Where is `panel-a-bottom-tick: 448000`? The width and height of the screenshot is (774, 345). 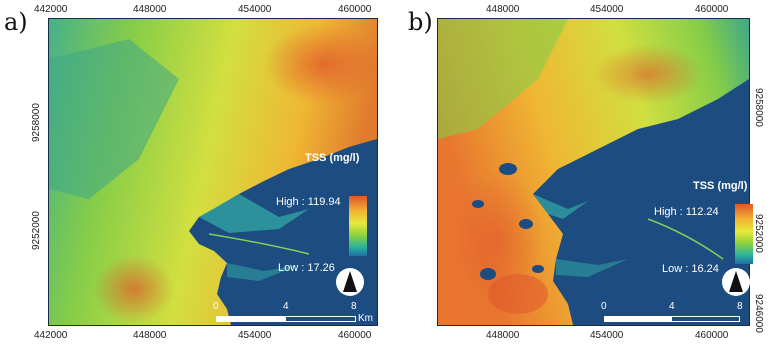 panel-a-bottom-tick: 448000 is located at coordinates (150, 335).